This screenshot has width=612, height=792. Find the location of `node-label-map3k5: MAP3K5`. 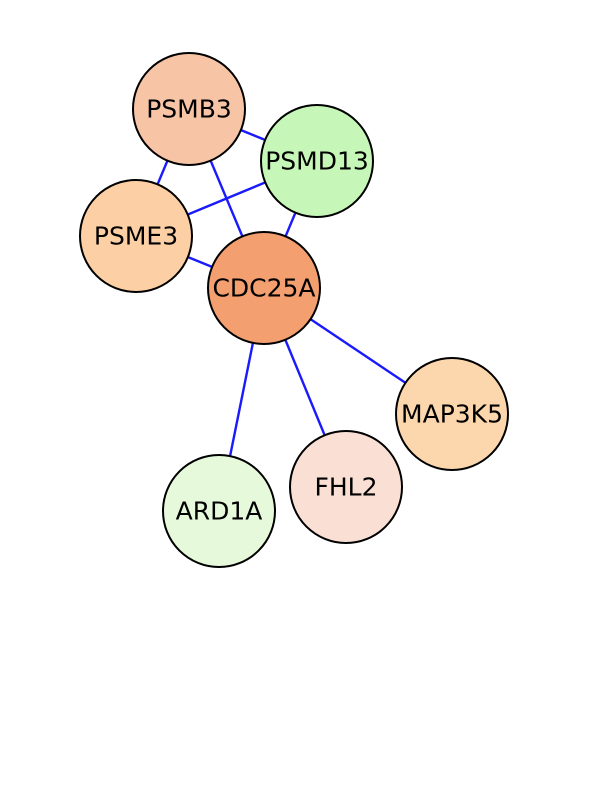

node-label-map3k5: MAP3K5 is located at coordinates (452, 414).